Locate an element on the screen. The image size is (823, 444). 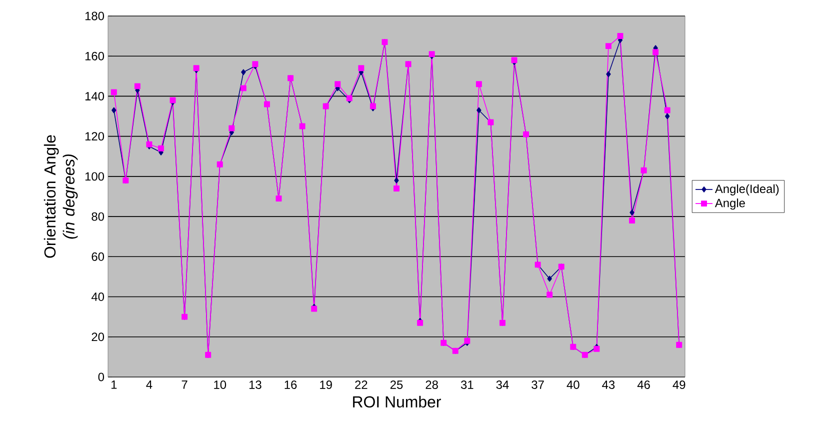
x-tick-label: 43 is located at coordinates (608, 384).